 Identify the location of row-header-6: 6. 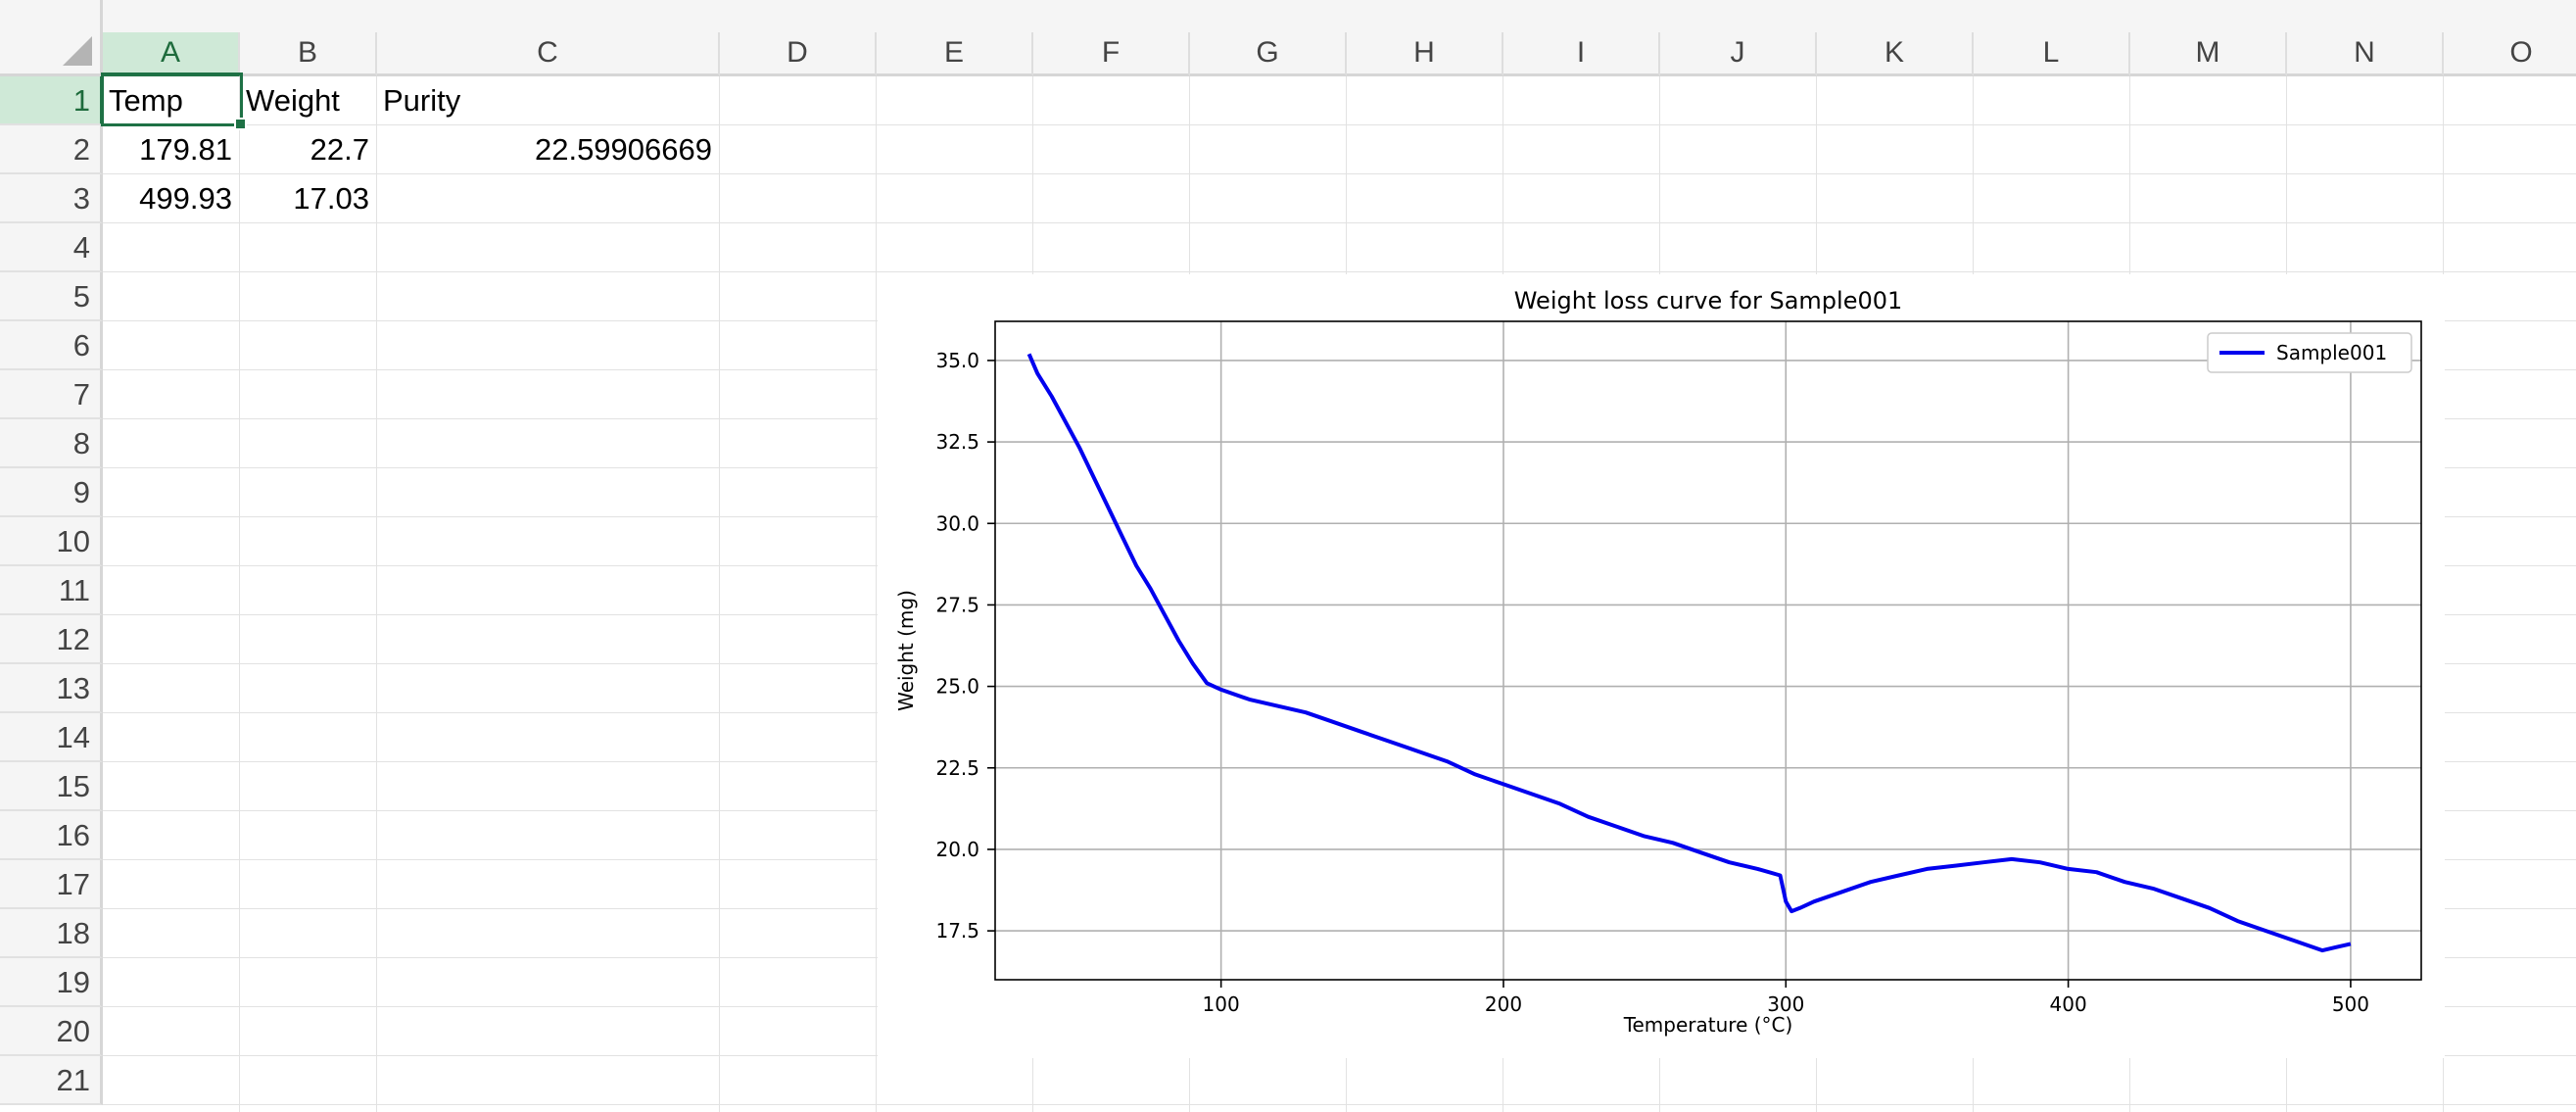
(52, 345).